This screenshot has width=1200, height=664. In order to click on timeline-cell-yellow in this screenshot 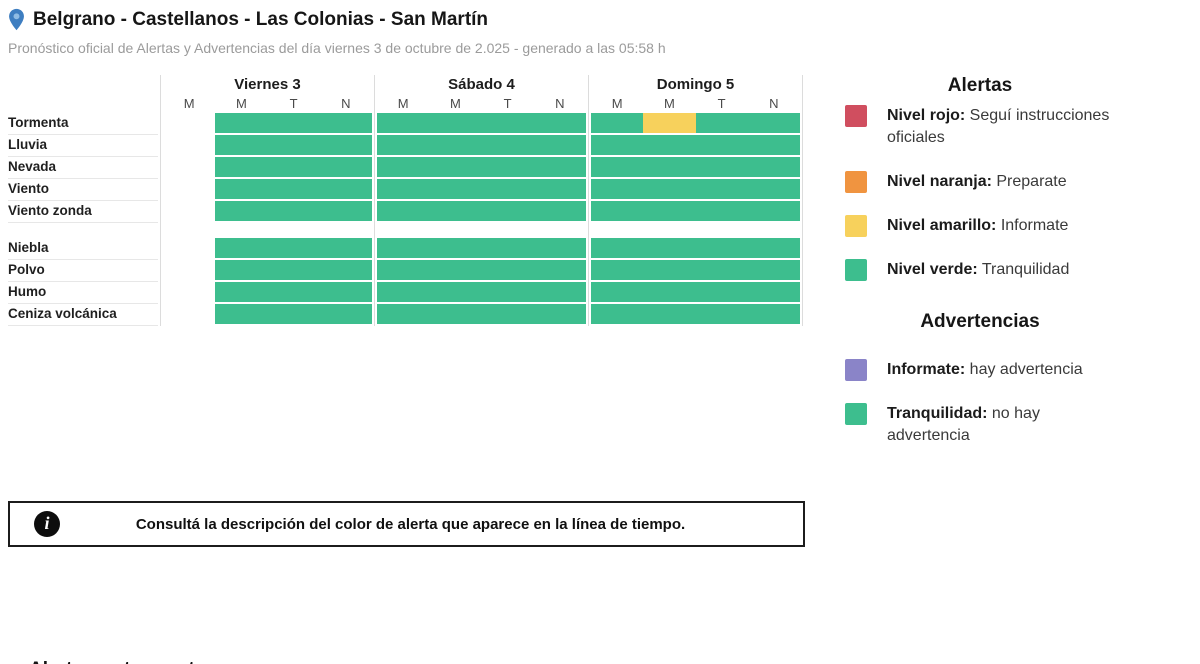, I will do `click(669, 123)`.